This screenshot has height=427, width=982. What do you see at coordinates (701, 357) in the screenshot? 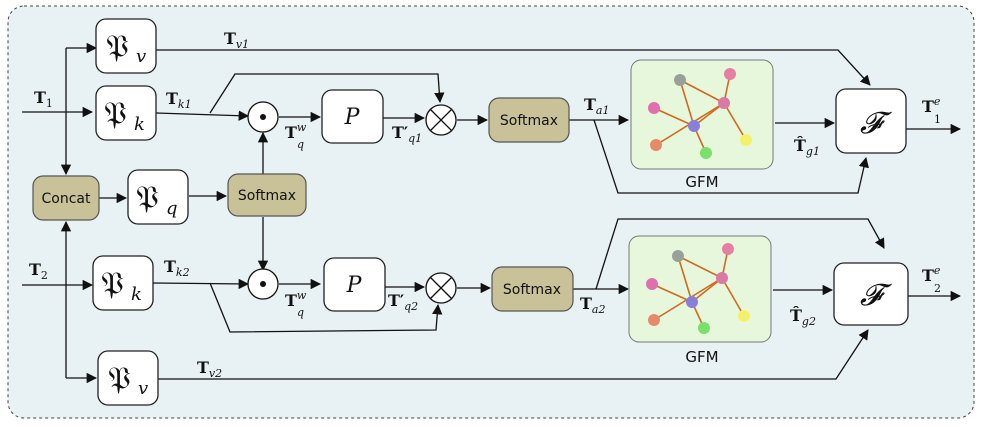
I see `gfm-bottom-label: GFM` at bounding box center [701, 357].